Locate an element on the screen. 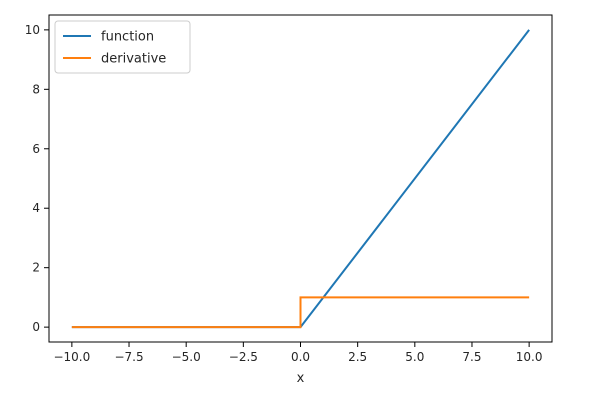  legend-entry: derivative is located at coordinates (133, 59).